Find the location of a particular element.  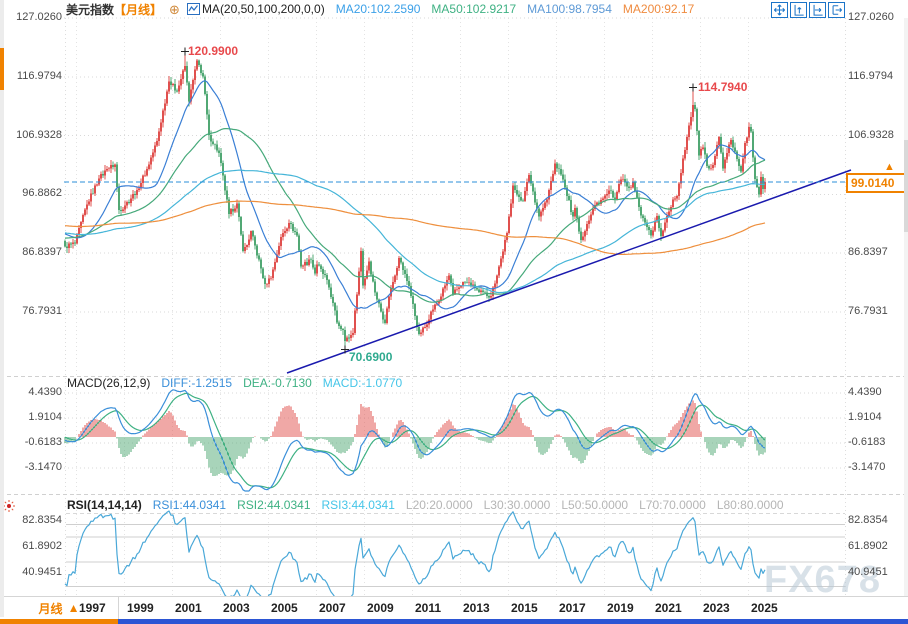

high-2001-label: 120.9900 is located at coordinates (213, 51).